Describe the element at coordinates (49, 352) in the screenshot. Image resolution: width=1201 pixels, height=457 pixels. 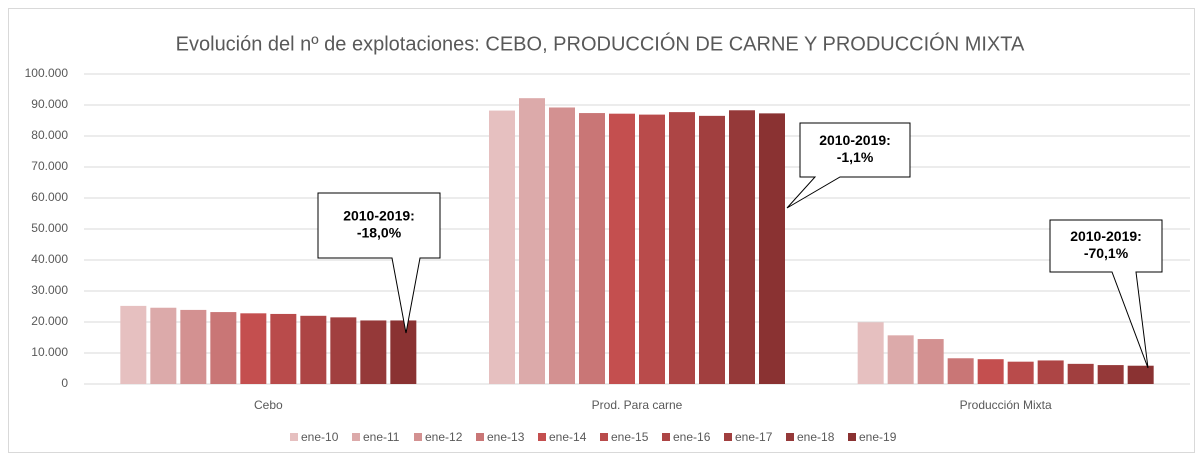
I see `y-tick-label: 10.000` at that location.